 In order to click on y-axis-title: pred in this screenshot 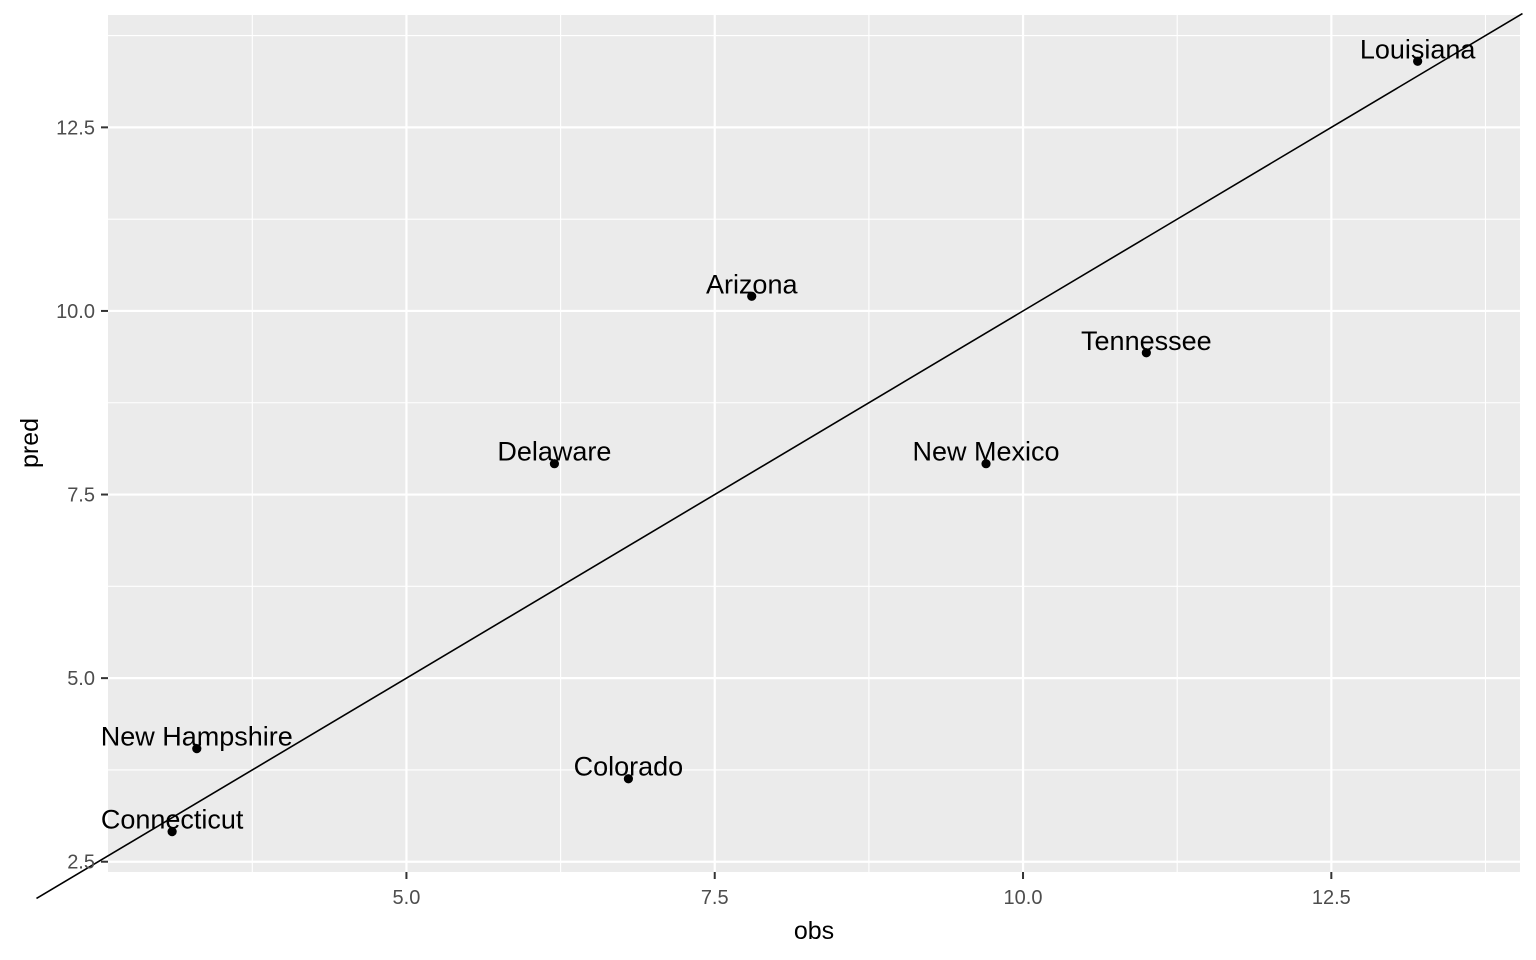, I will do `click(30, 443)`.